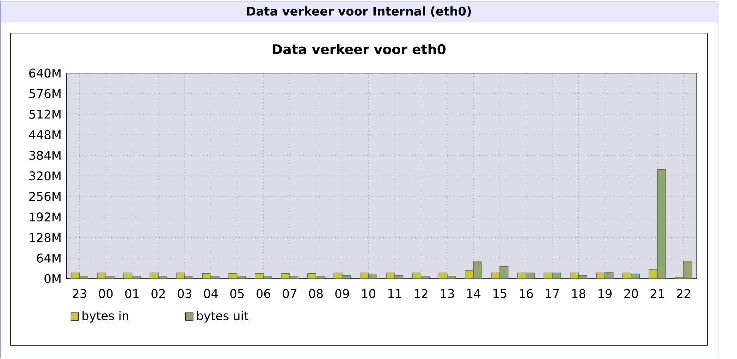 The image size is (737, 359). What do you see at coordinates (45, 115) in the screenshot?
I see `y-tick-label: 512M` at bounding box center [45, 115].